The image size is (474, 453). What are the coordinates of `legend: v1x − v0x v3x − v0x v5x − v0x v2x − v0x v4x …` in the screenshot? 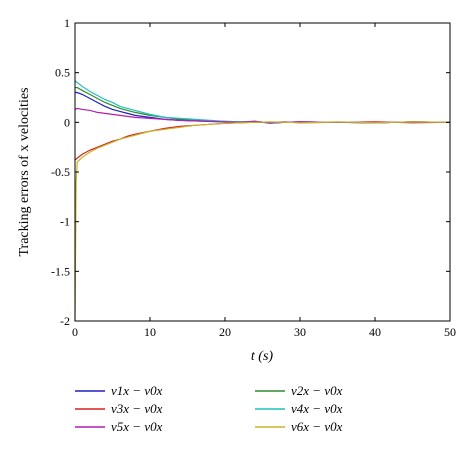 It's located at (209, 408).